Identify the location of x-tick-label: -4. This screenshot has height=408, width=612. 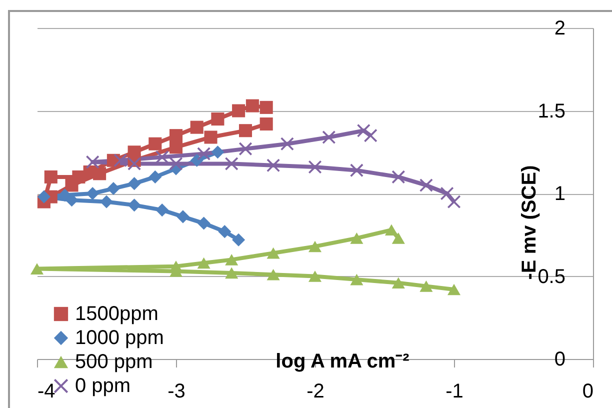
(47, 391).